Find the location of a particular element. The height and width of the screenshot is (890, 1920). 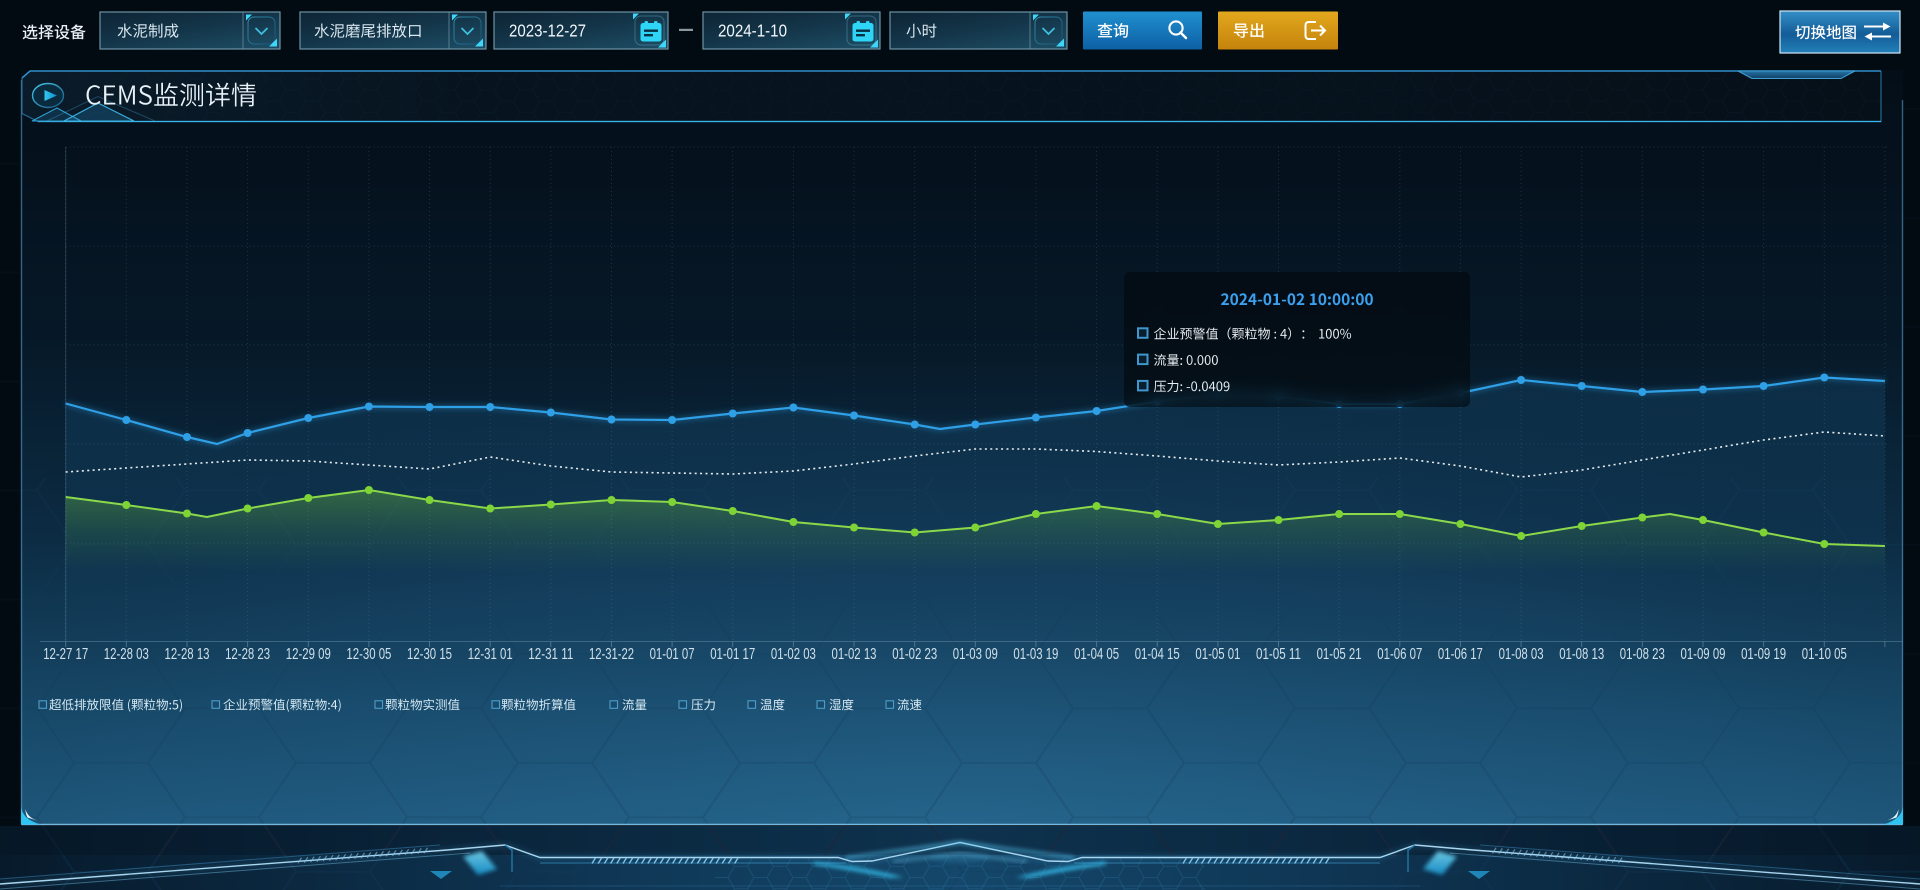

svg-text: 01-05 11 is located at coordinates (1278, 654).